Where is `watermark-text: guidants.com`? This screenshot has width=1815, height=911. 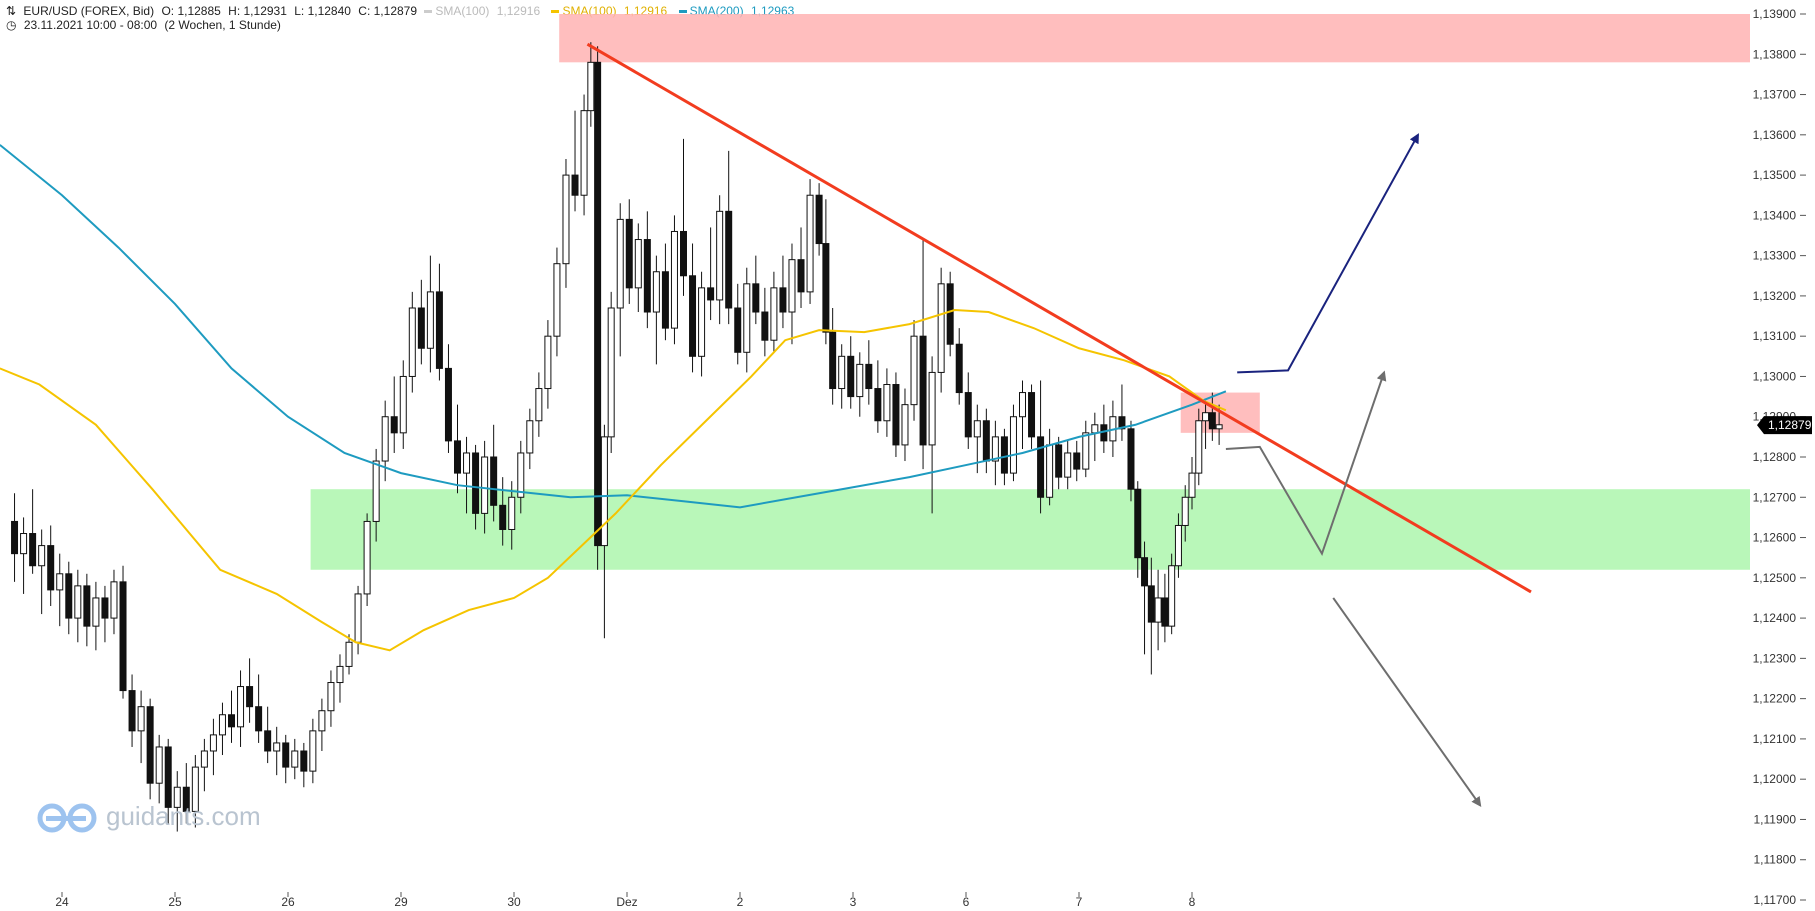
watermark-text: guidants.com is located at coordinates (183, 815).